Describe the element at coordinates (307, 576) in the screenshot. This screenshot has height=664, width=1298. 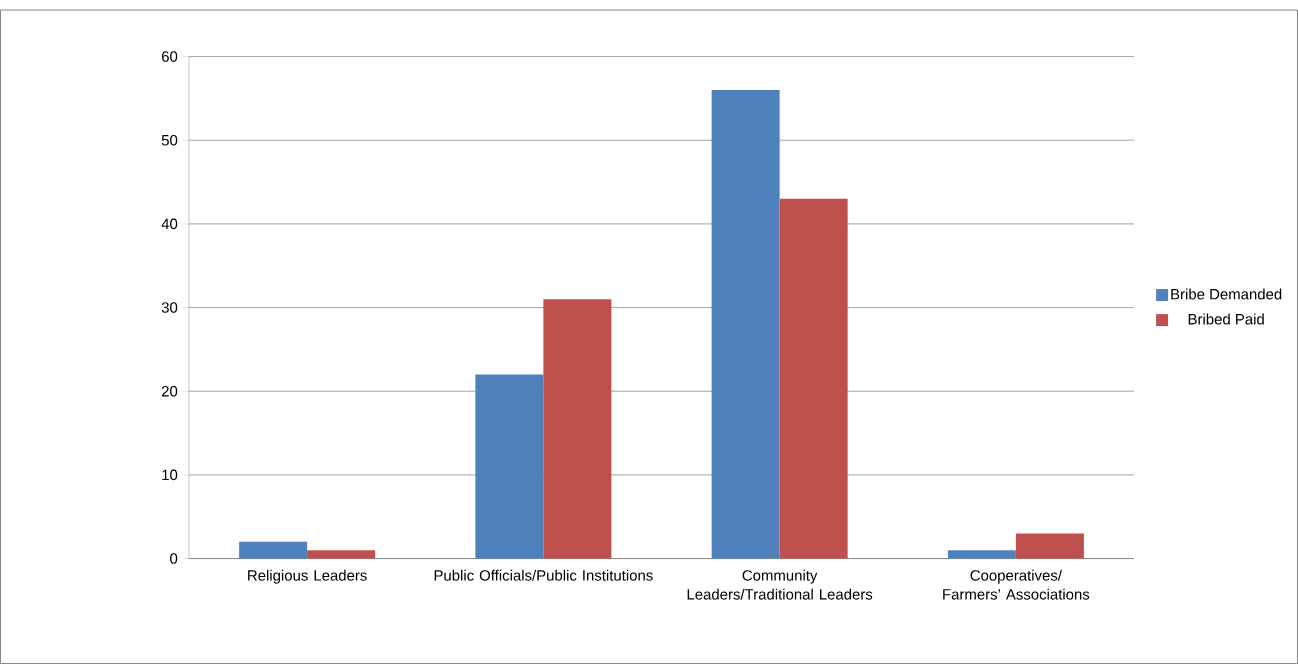
I see `x-tick-label: Religious Leaders` at that location.